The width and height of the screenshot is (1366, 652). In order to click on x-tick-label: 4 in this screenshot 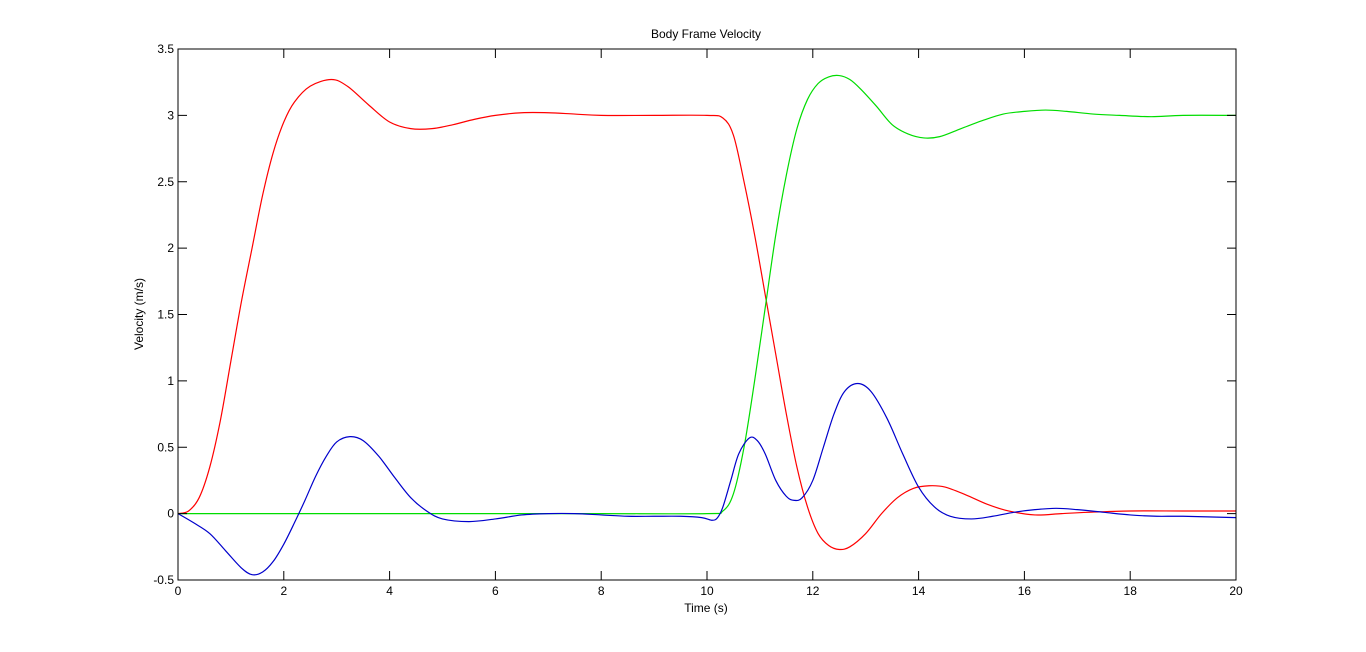, I will do `click(389, 591)`.